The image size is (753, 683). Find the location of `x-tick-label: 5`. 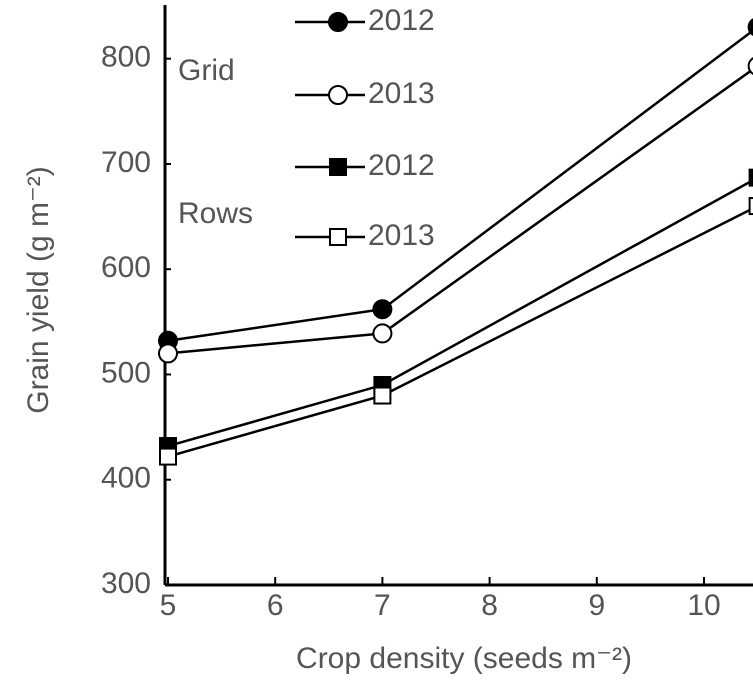

x-tick-label: 5 is located at coordinates (168, 605).